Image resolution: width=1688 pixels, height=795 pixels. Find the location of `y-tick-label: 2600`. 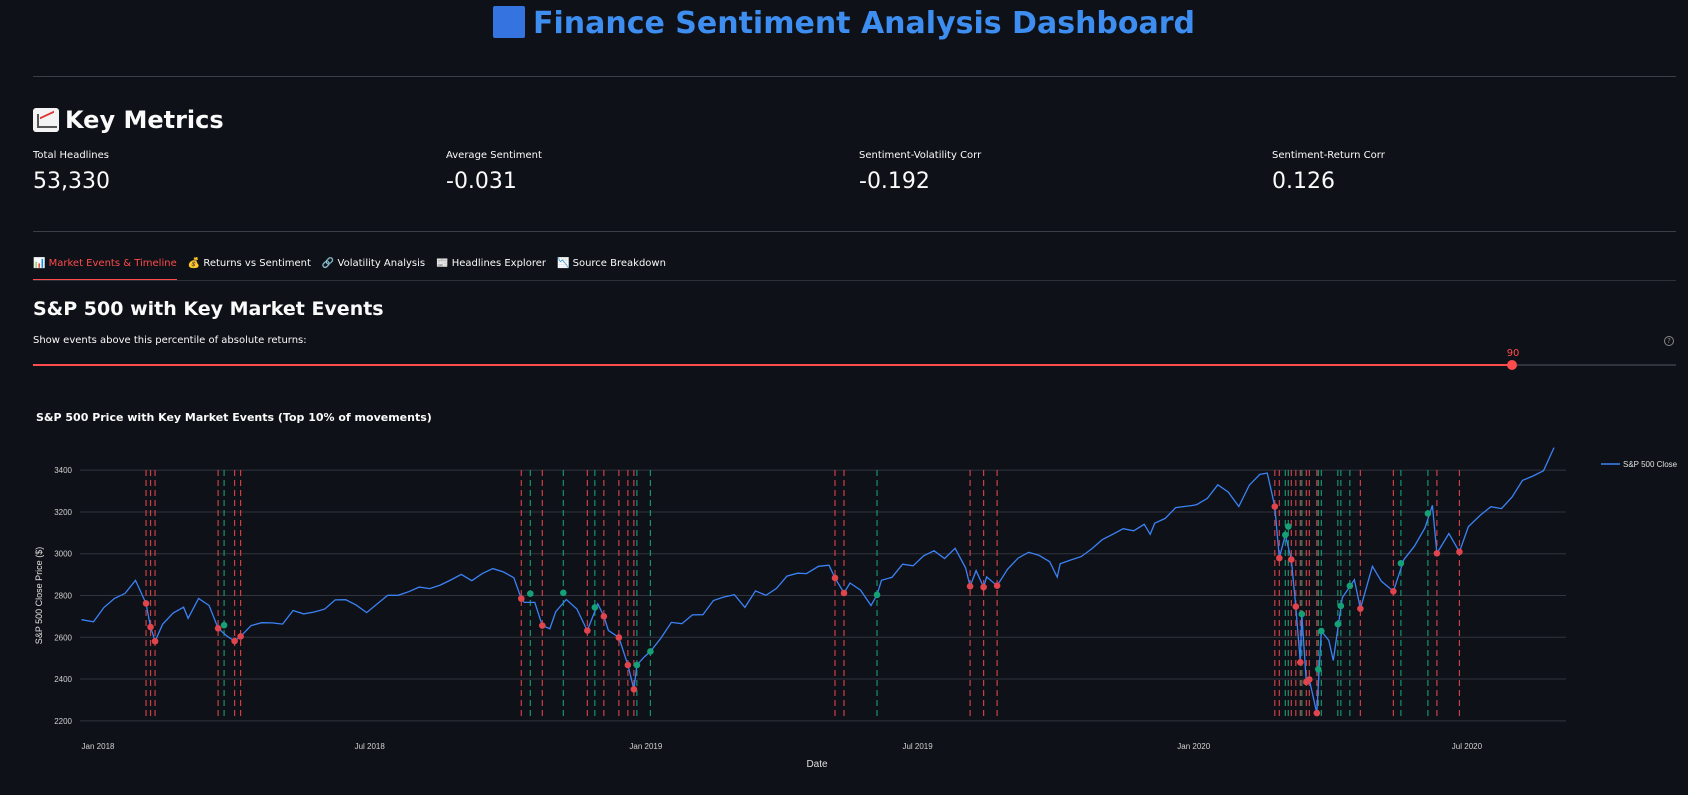

y-tick-label: 2600 is located at coordinates (63, 637).